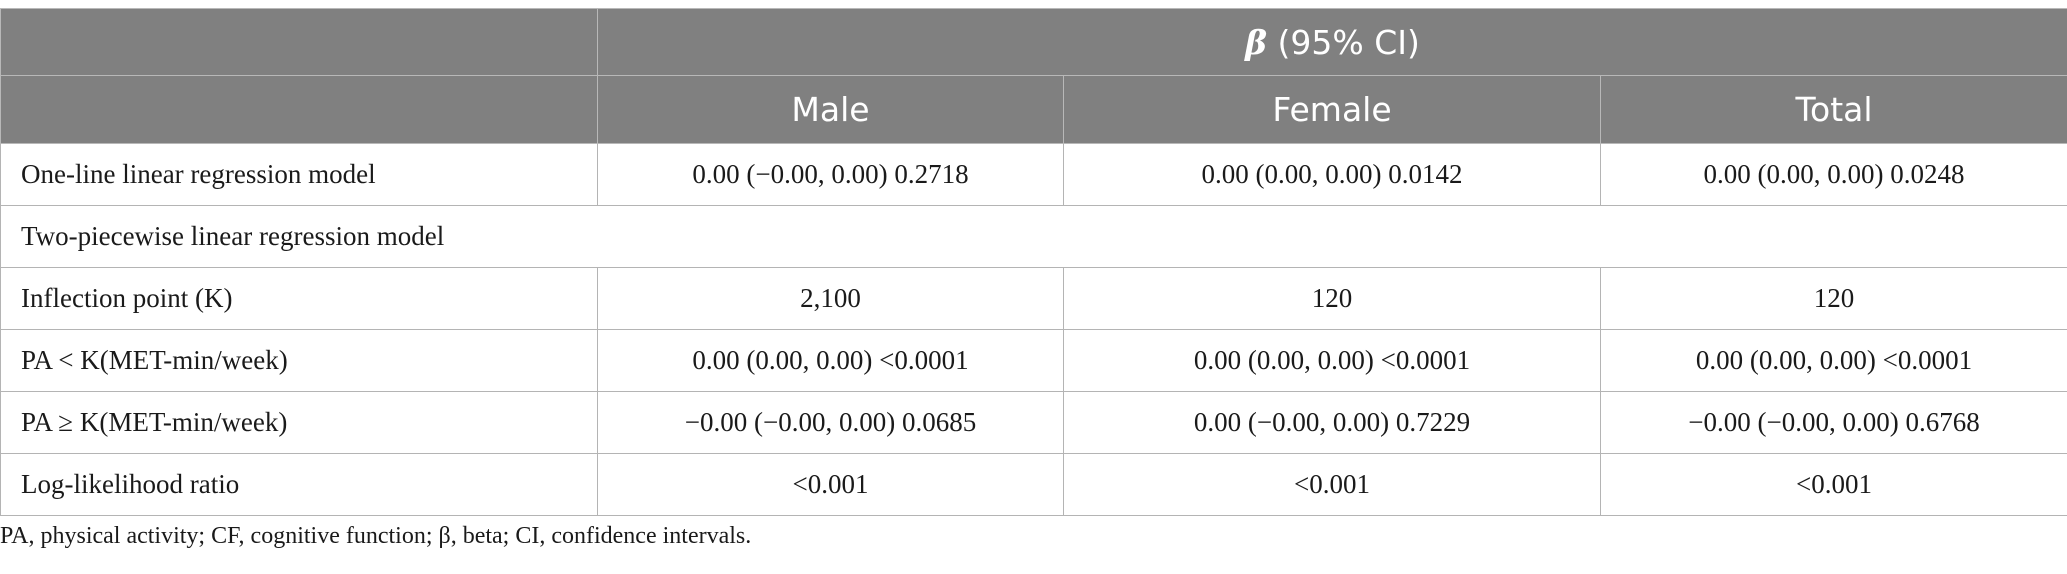  I want to click on cell-female: 120, so click(1332, 298).